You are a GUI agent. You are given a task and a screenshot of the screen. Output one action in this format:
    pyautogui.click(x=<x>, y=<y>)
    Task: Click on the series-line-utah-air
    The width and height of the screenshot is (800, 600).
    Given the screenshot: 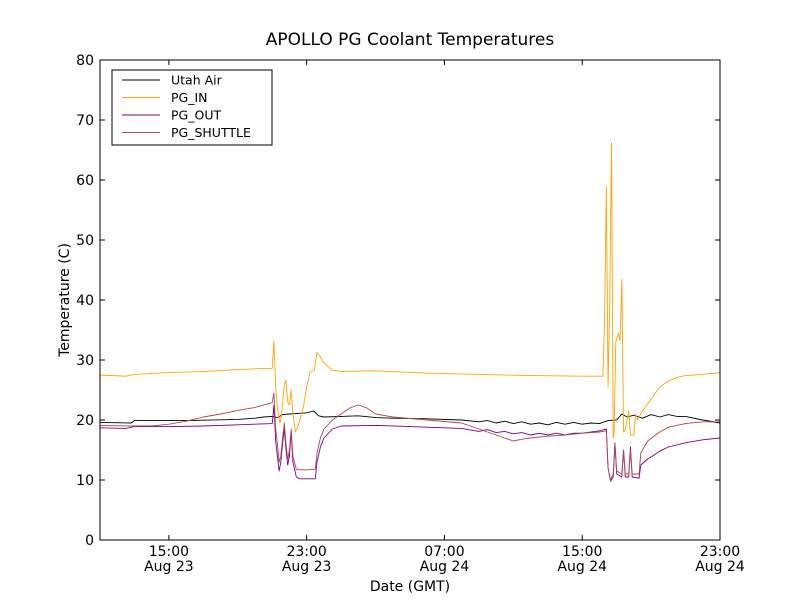 What is the action you would take?
    pyautogui.click(x=410, y=418)
    